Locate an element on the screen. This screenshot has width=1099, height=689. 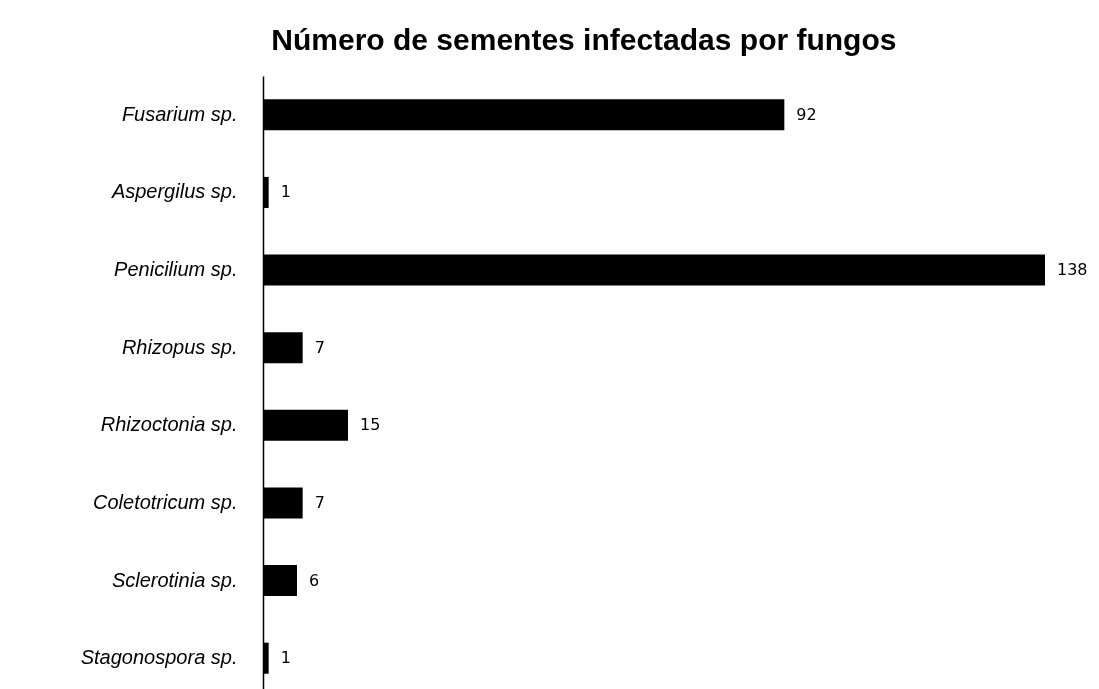
y-tick-label: Rhizoctonia sp. is located at coordinates (169, 424).